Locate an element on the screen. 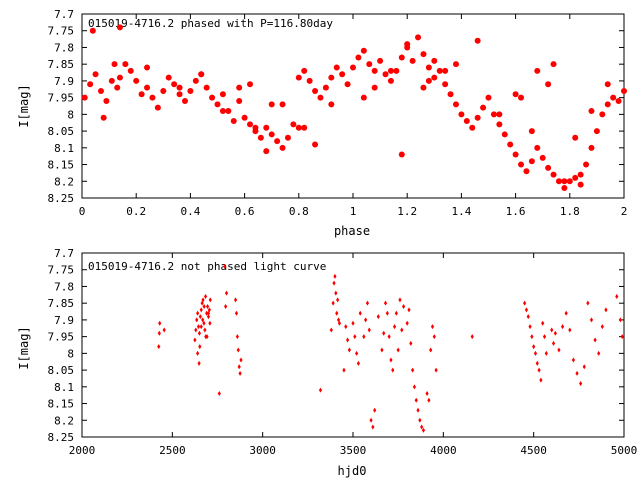 Image resolution: width=640 pixels, height=480 pixels. unphased-y-tick-label: 7.9 is located at coordinates (64, 320).